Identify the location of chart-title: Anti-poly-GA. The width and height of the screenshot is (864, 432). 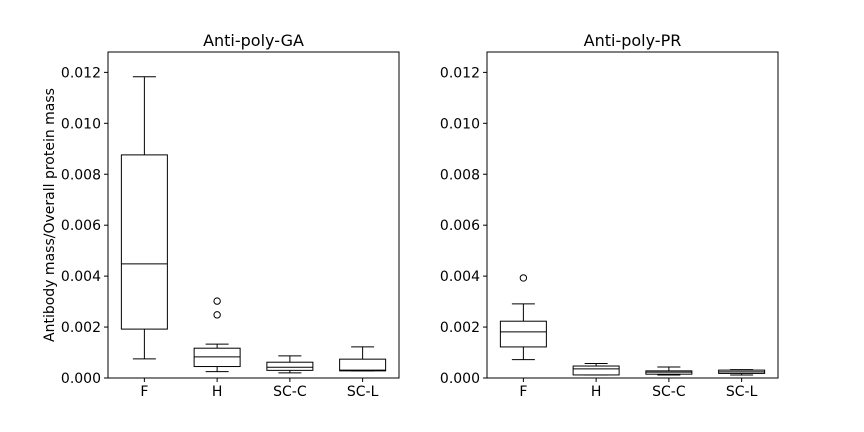
(253, 40).